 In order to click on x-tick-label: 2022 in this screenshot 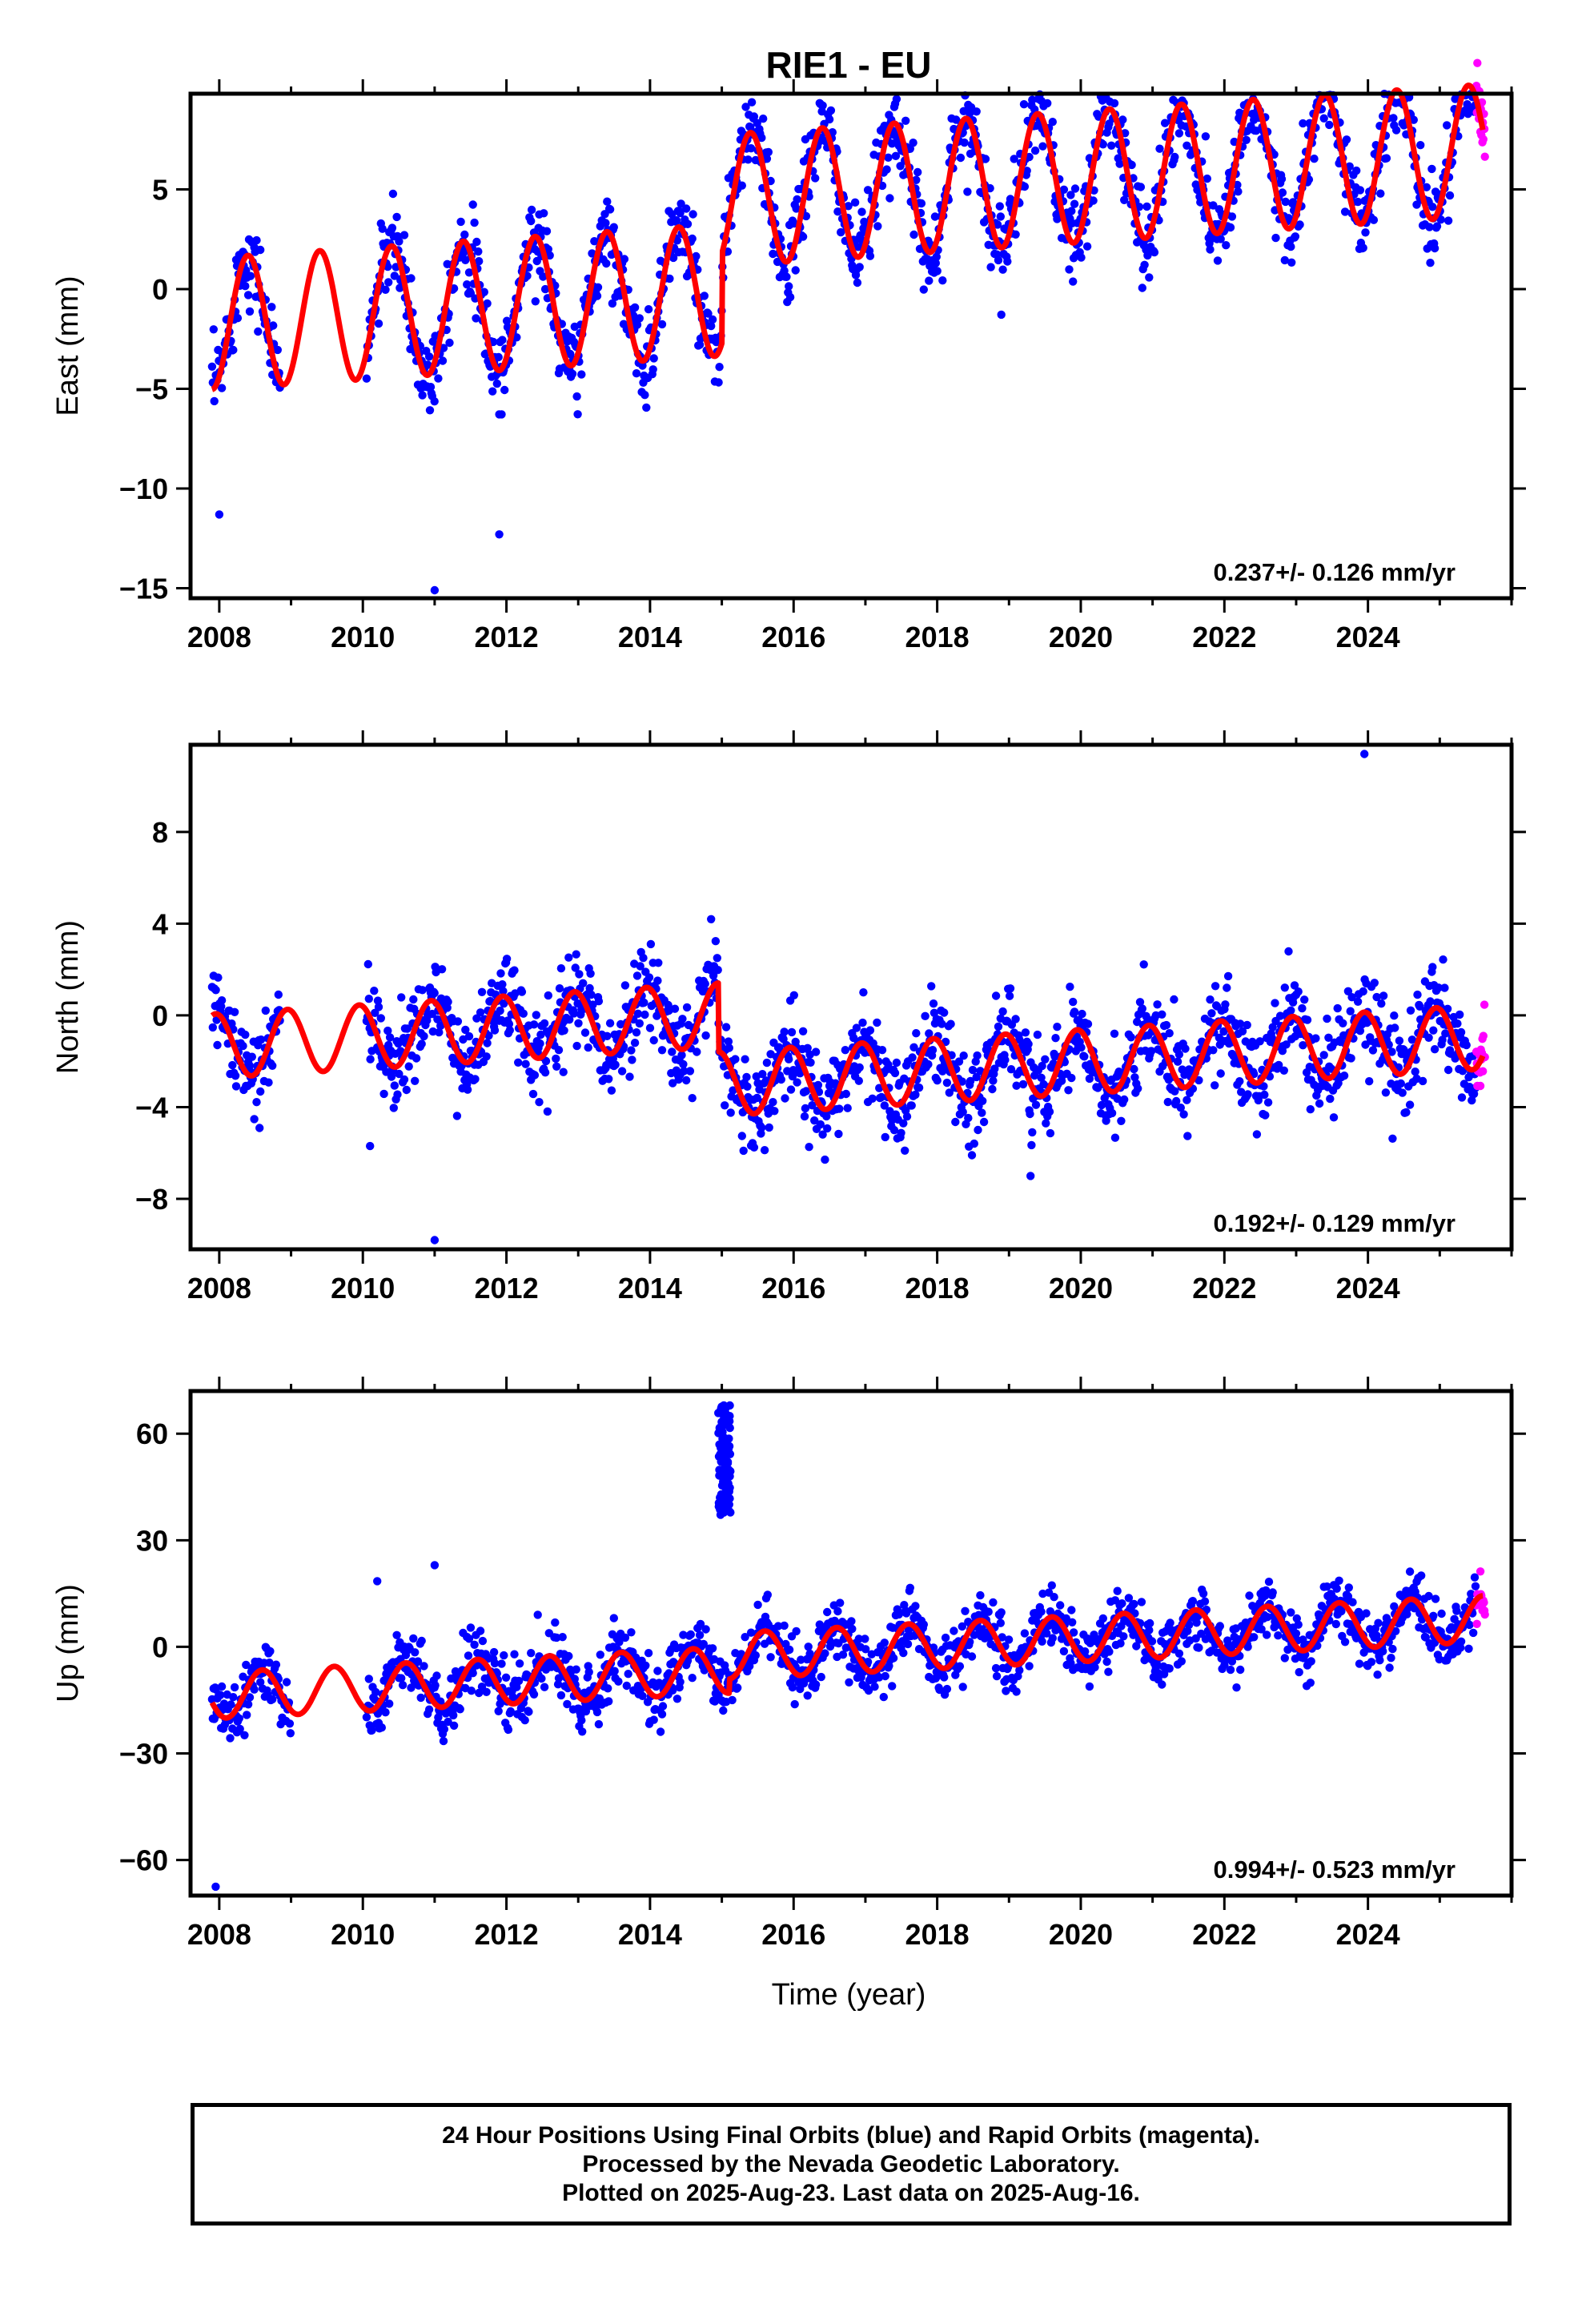, I will do `click(1224, 1934)`.